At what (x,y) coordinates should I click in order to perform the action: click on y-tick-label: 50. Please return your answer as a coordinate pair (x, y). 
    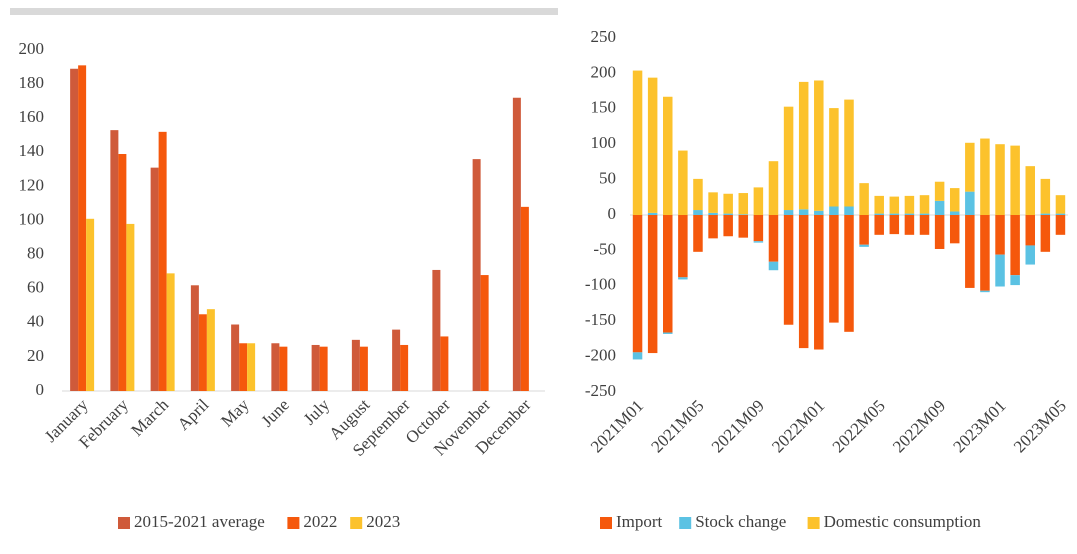
    Looking at the image, I should click on (607, 178).